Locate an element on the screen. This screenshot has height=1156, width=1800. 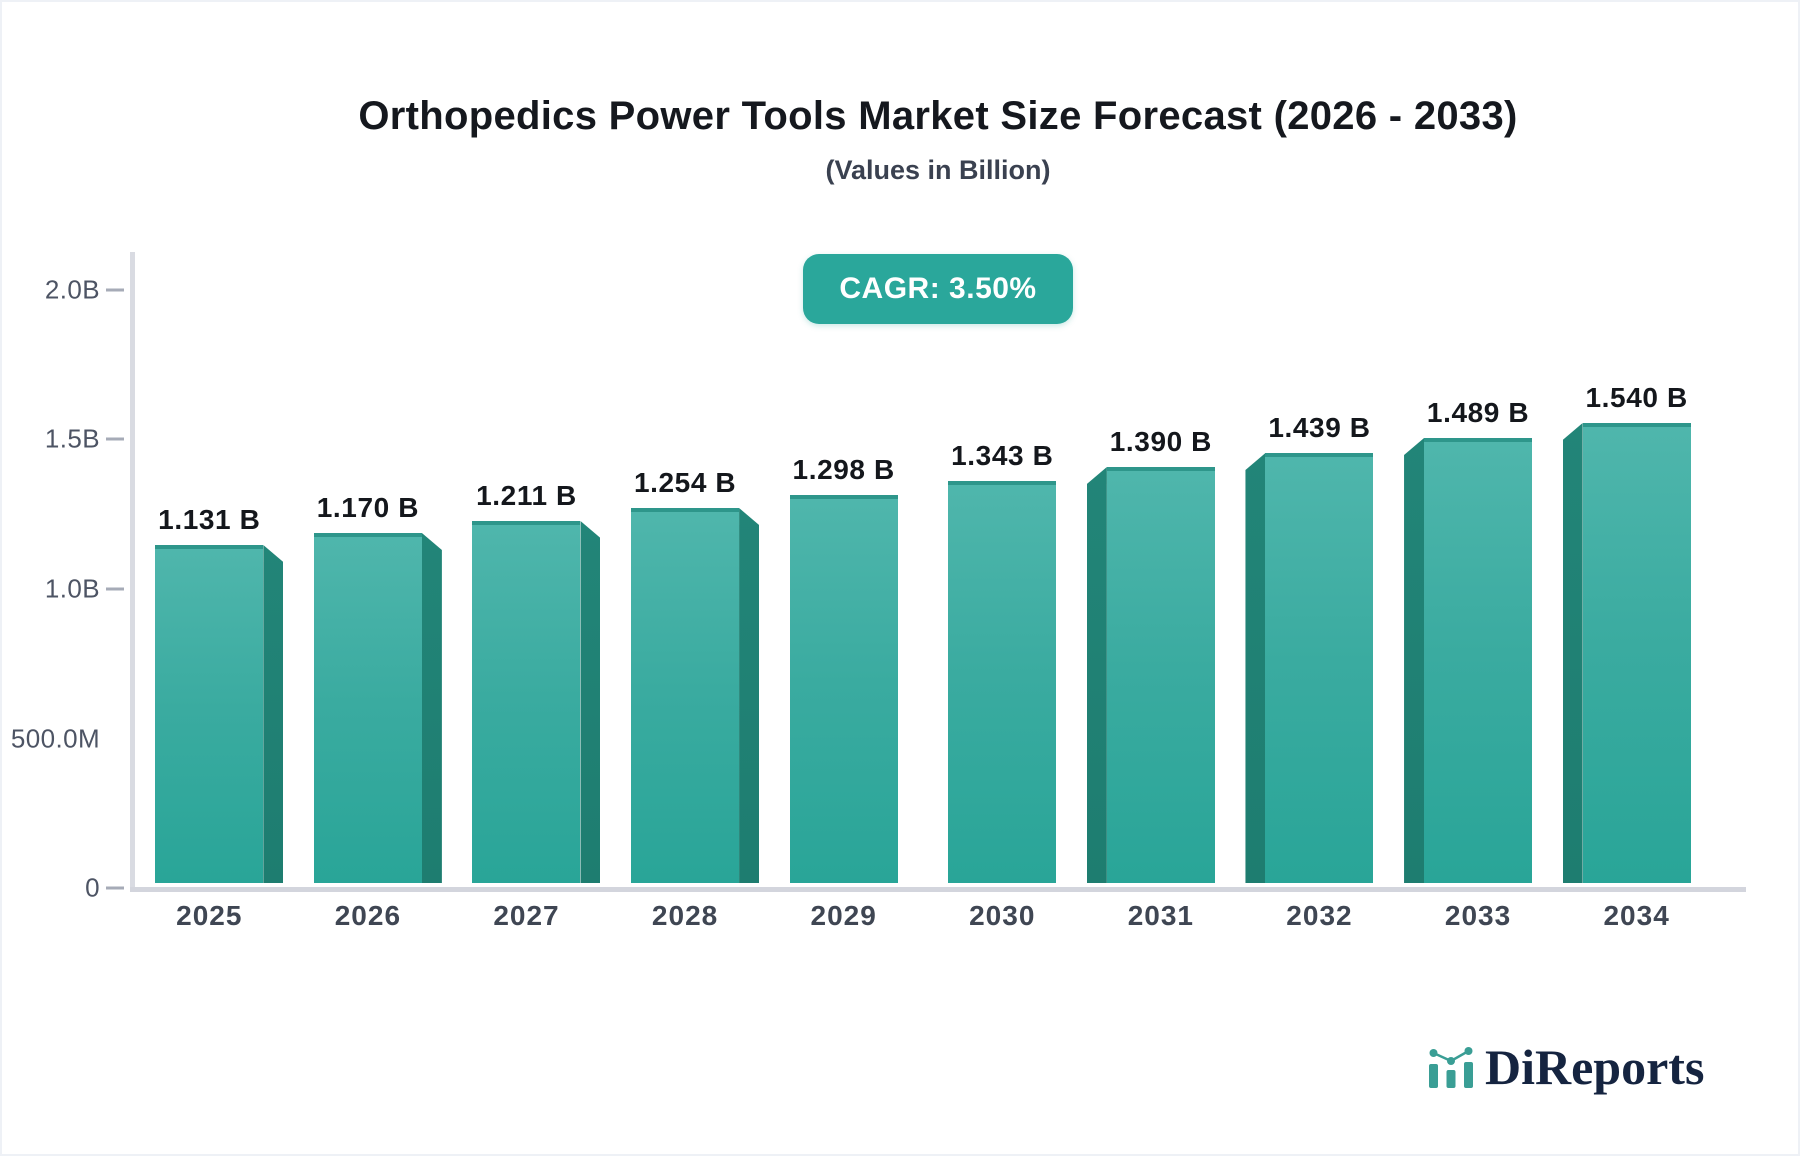
bar-slot: 1.343 B is located at coordinates (1002, 565).